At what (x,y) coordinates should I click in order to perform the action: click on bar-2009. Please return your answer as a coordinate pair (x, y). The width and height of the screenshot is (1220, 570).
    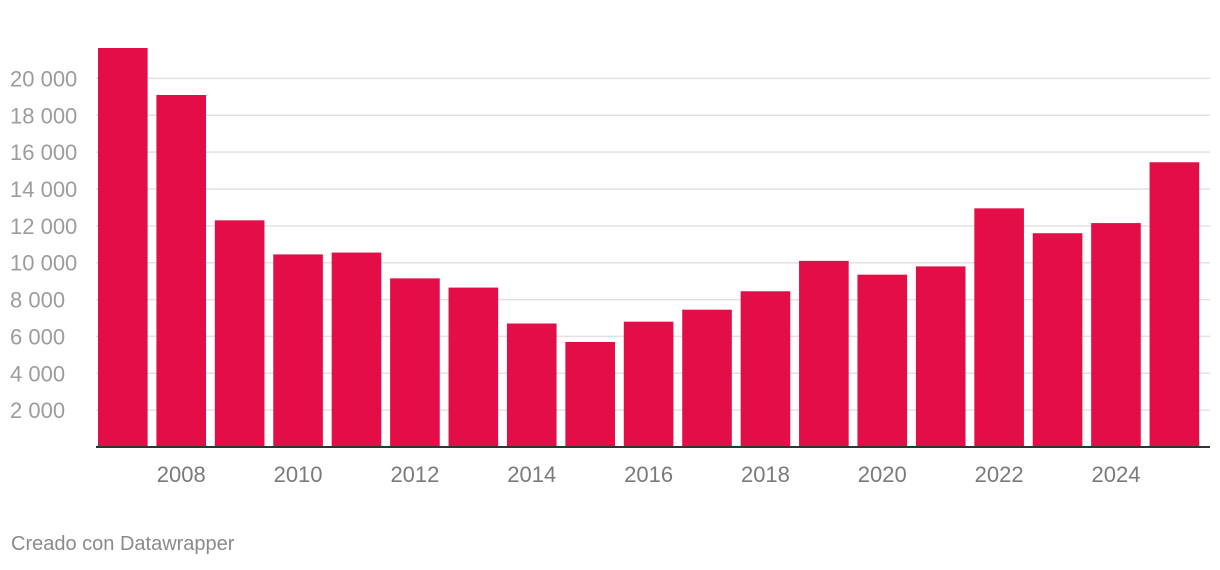
    Looking at the image, I should click on (239, 333).